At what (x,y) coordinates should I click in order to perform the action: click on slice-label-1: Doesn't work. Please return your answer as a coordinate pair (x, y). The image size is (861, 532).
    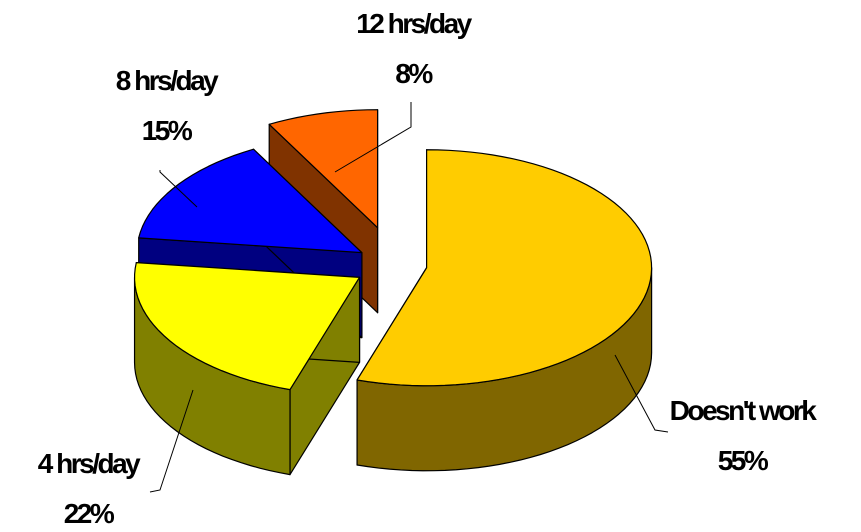
    Looking at the image, I should click on (744, 410).